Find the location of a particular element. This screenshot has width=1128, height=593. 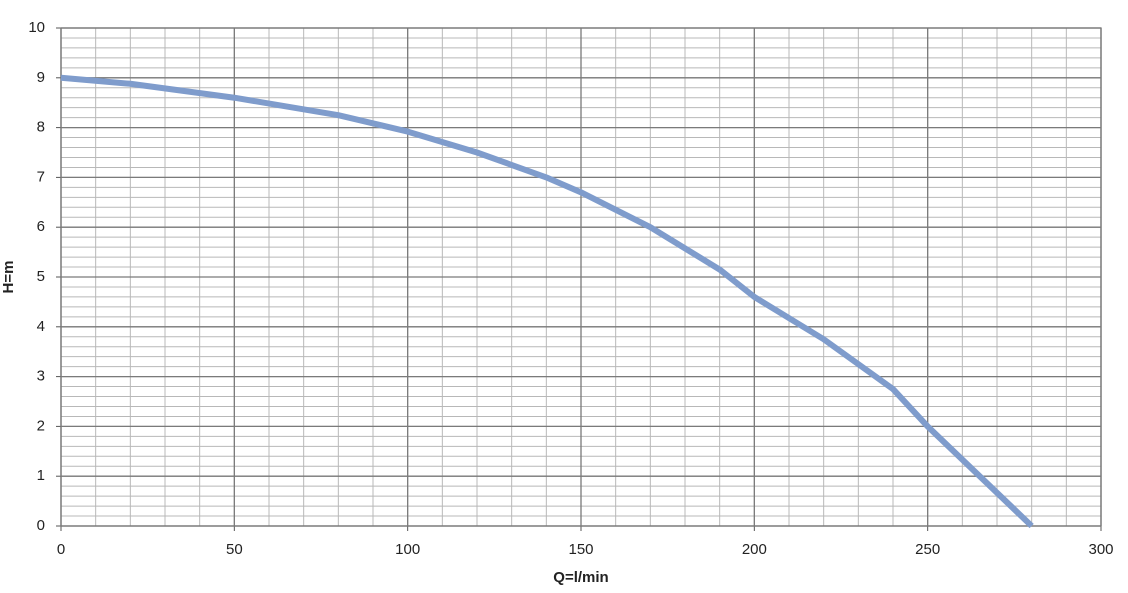

x-tick-label: 300 is located at coordinates (1100, 549).